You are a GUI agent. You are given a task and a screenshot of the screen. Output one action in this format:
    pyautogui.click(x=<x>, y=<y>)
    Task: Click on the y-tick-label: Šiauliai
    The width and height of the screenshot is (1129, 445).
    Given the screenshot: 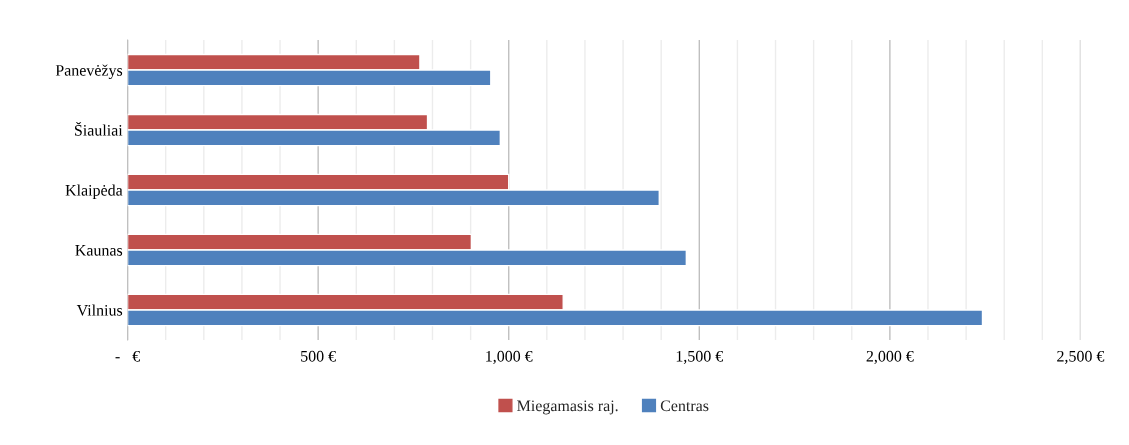 What is the action you would take?
    pyautogui.click(x=98, y=128)
    